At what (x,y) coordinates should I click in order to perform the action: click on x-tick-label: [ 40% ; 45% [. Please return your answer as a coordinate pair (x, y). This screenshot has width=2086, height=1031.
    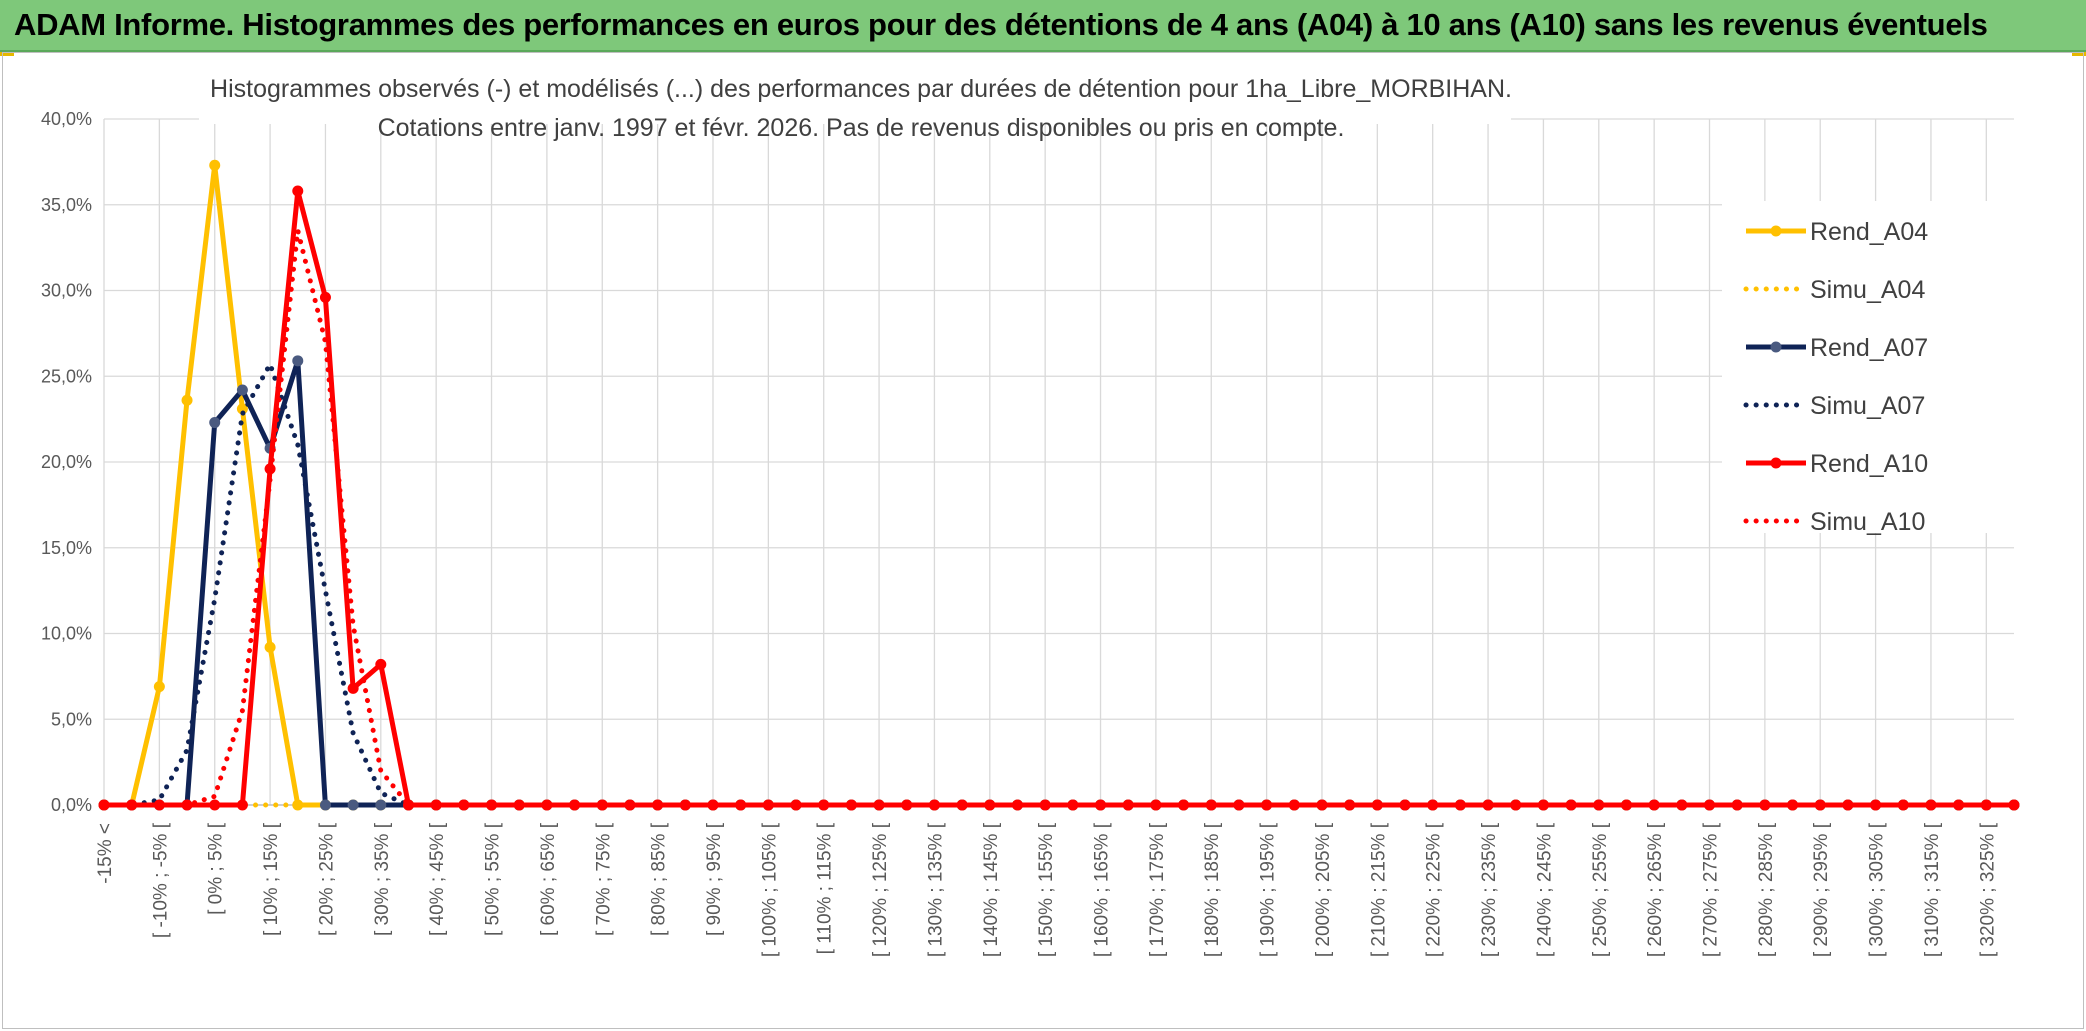
    Looking at the image, I should click on (437, 879).